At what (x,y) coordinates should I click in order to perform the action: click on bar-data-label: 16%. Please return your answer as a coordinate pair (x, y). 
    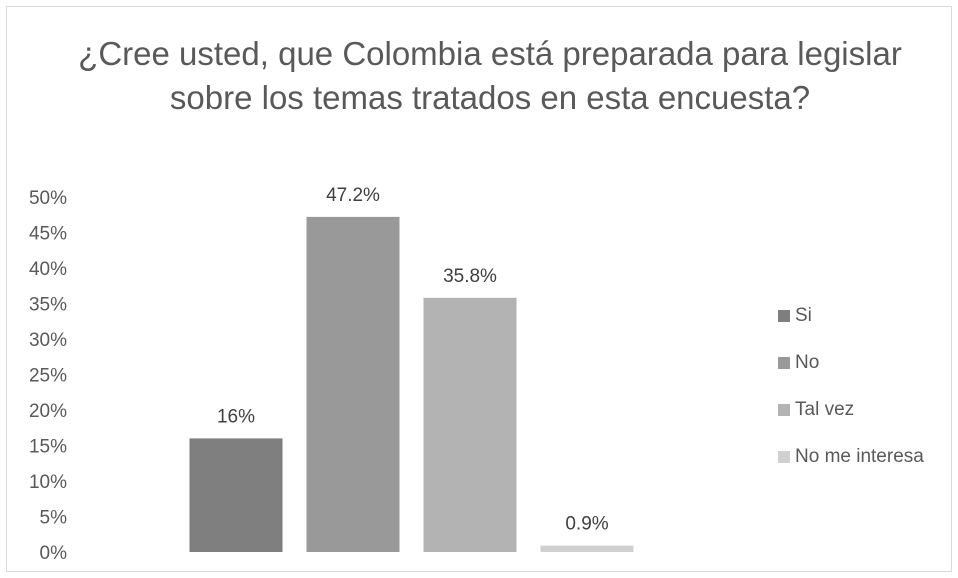
    Looking at the image, I should click on (236, 416).